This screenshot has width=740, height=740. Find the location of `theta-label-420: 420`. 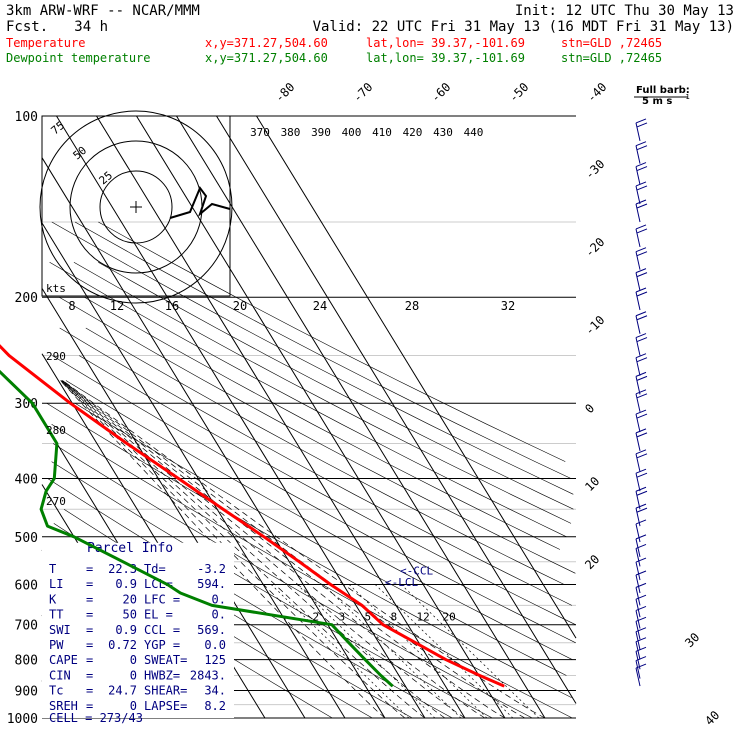

theta-label-420: 420 is located at coordinates (413, 132).